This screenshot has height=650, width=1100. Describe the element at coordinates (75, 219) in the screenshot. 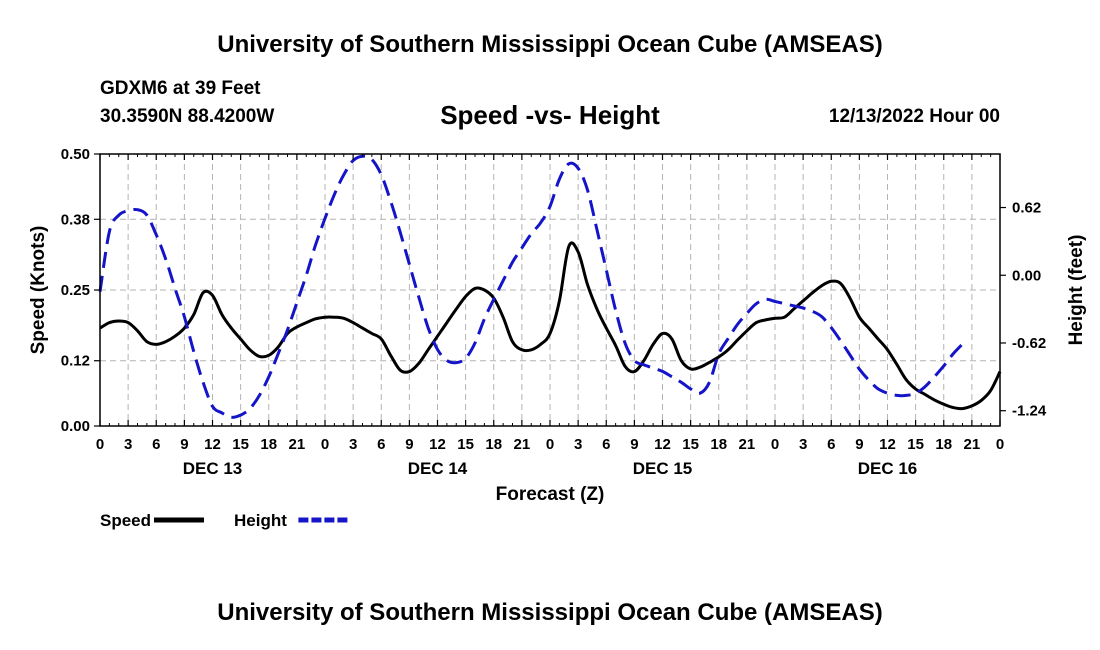

I see `y-tick-label: 0.38` at that location.